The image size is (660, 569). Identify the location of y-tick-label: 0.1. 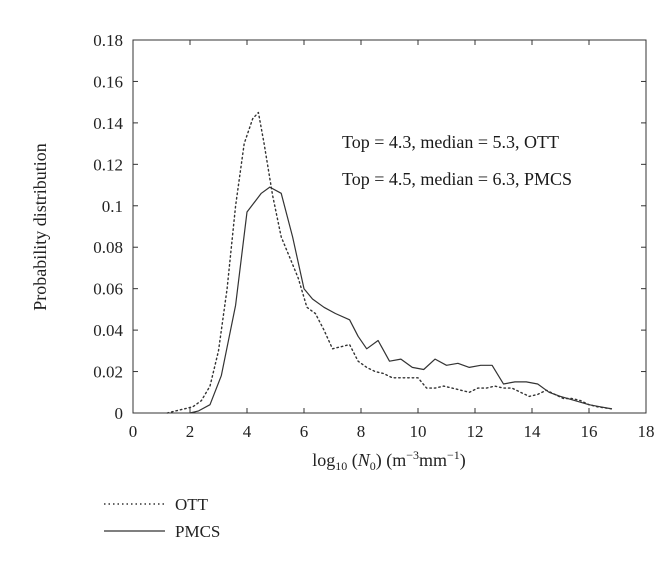
(112, 206).